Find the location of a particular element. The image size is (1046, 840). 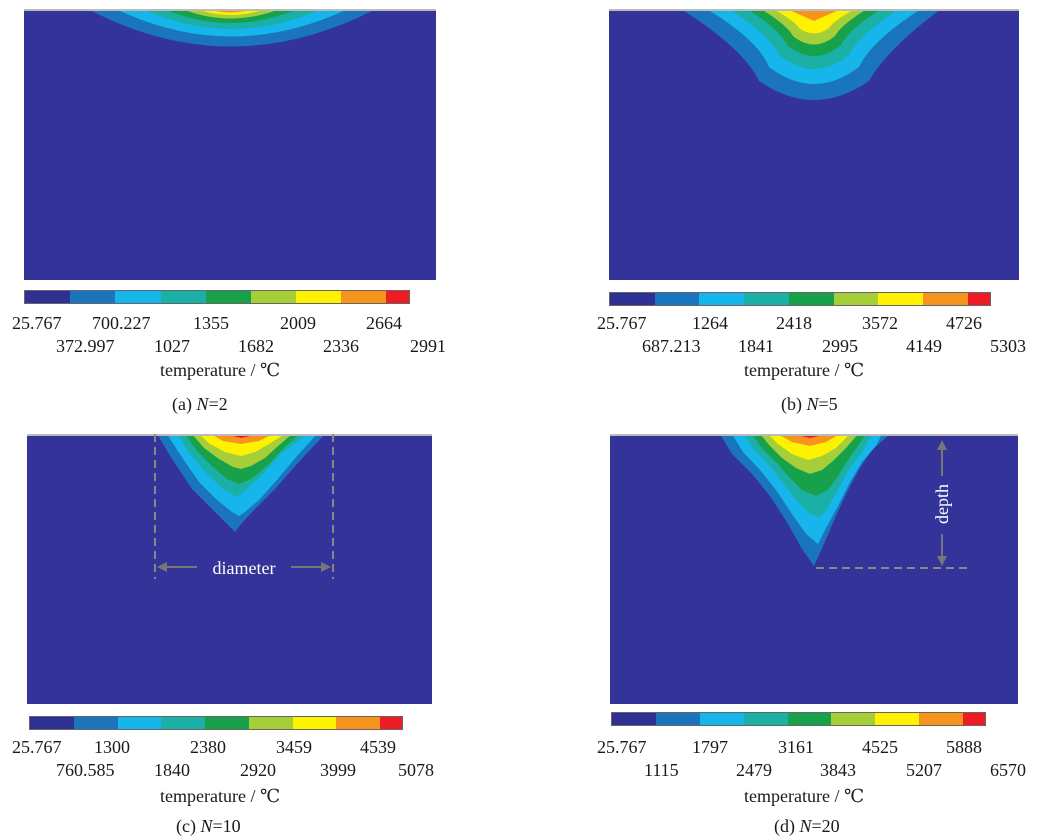

tick-label: 760.585 is located at coordinates (85, 770).